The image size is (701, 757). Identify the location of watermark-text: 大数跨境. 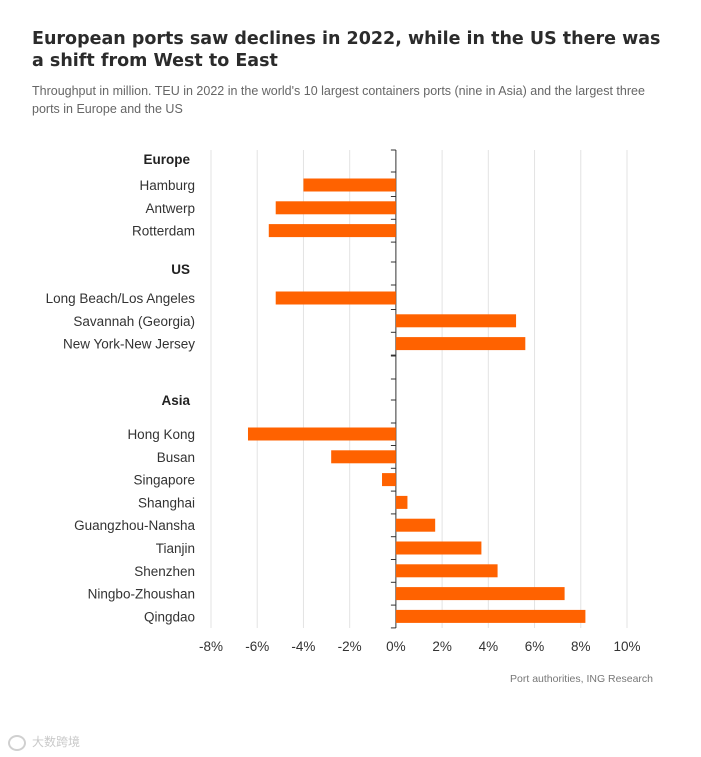
(56, 742).